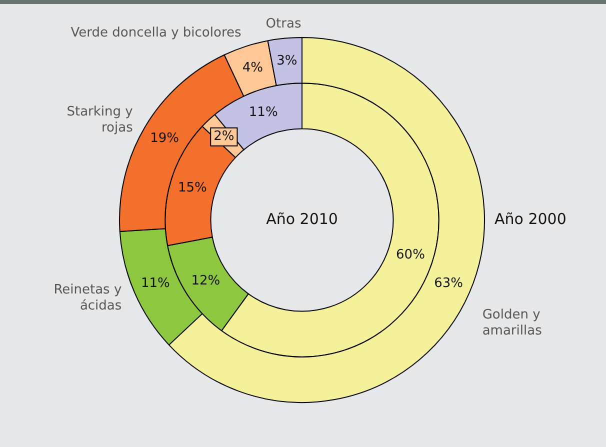 The image size is (606, 447). I want to click on data-label: 63%, so click(449, 283).